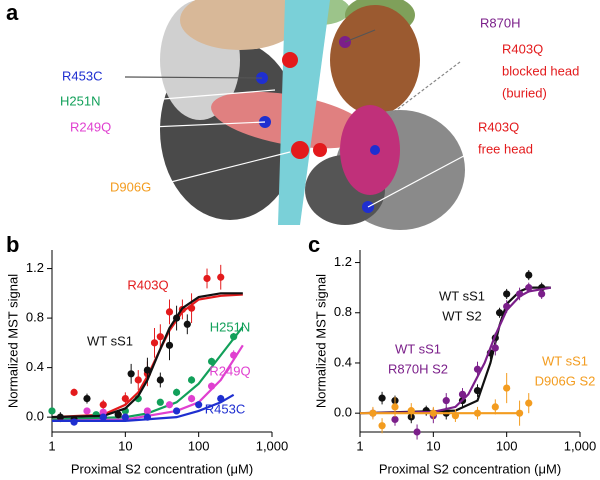  Describe the element at coordinates (343, 311) in the screenshot. I see `y-tick-label: 0.8` at that location.